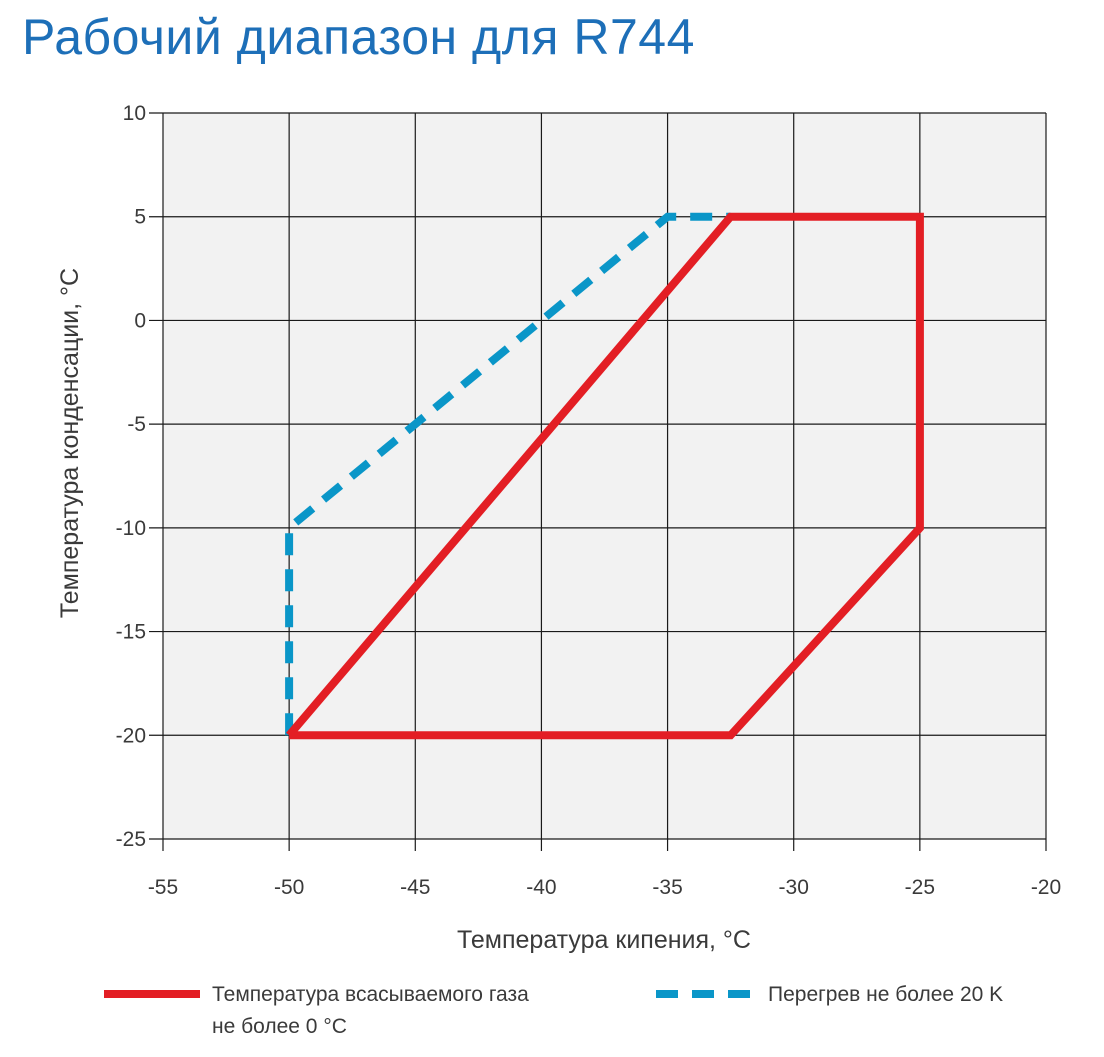  I want to click on legend-entry-superheat: Перегрев не более 20 K, so click(886, 994).